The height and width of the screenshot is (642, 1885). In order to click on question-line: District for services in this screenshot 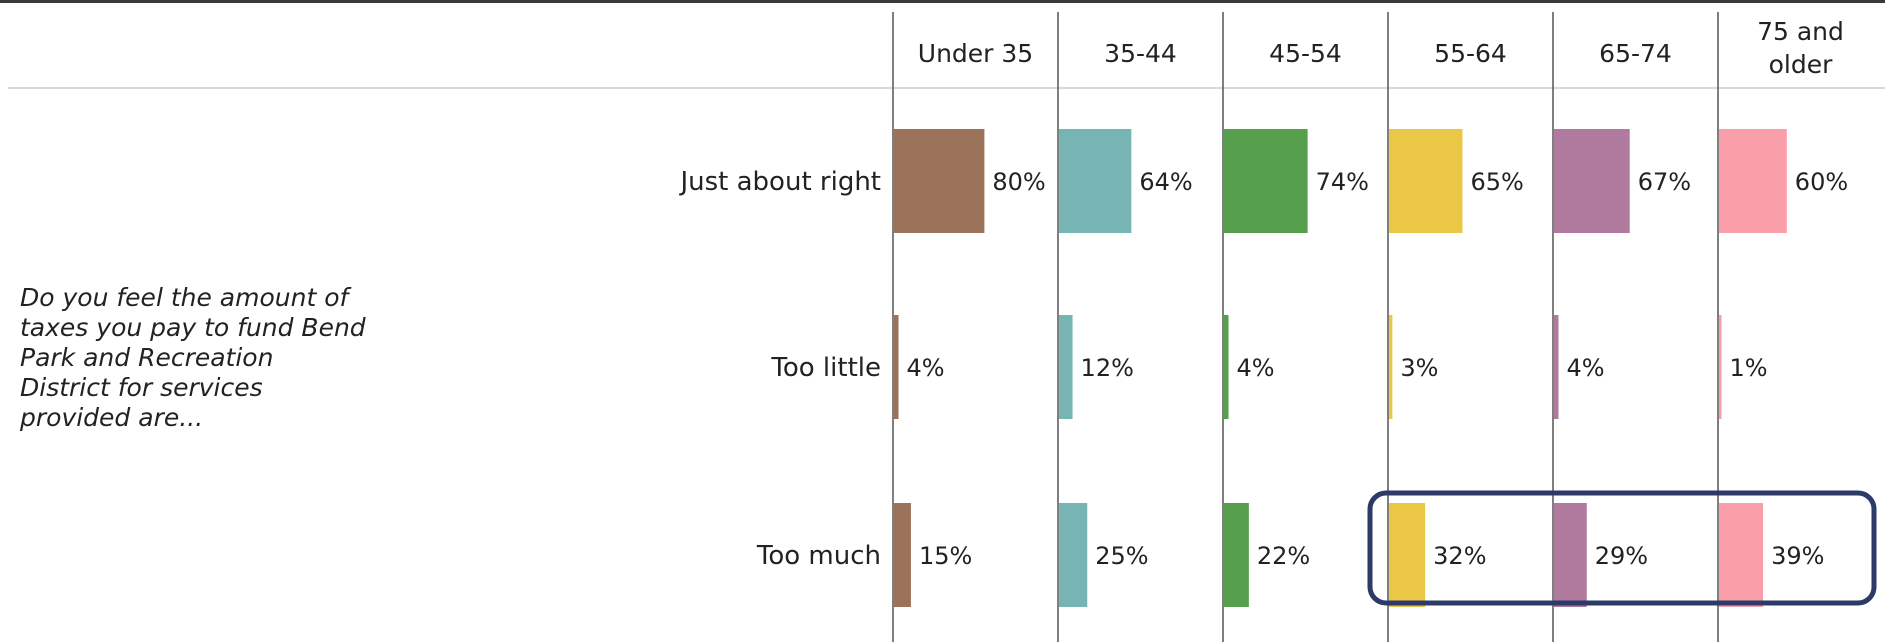, I will do `click(141, 387)`.